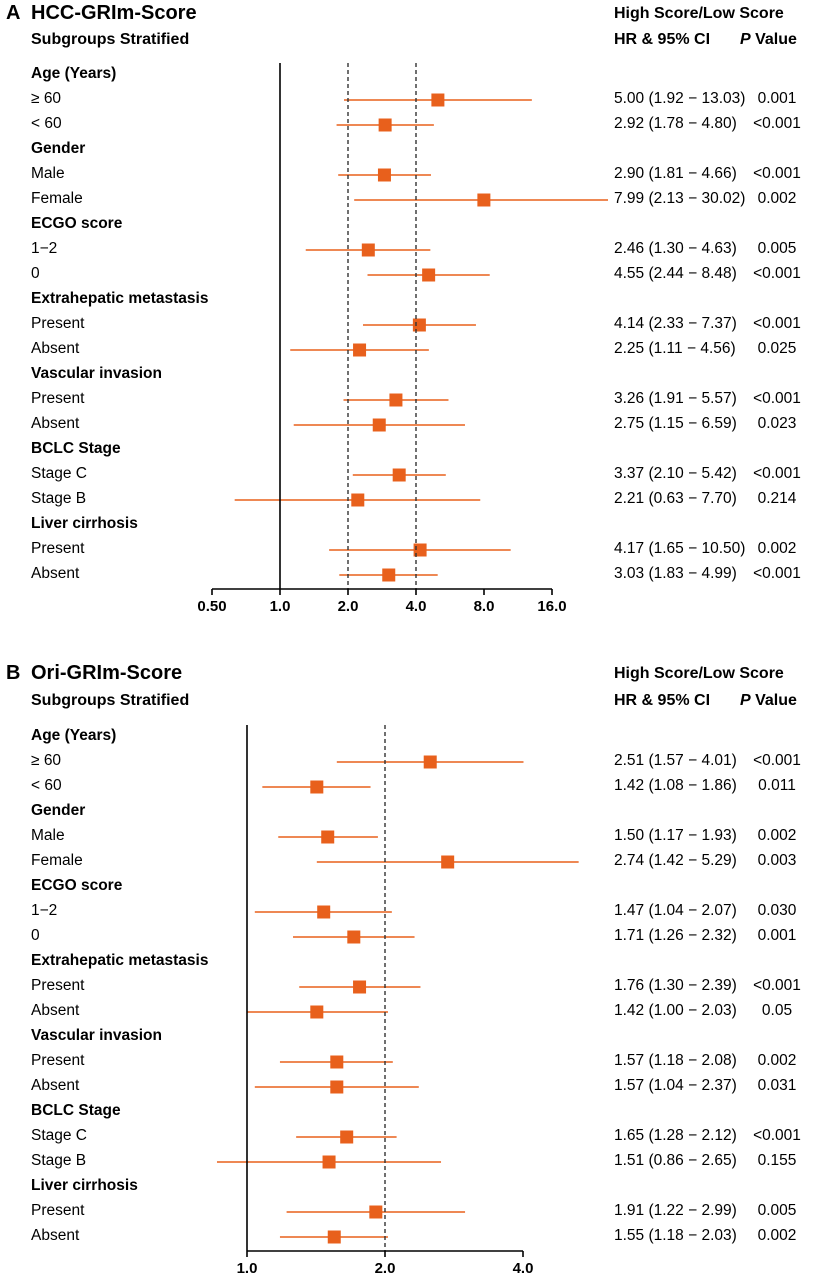 This screenshot has width=830, height=1276. I want to click on p-value: 0.214, so click(777, 498).